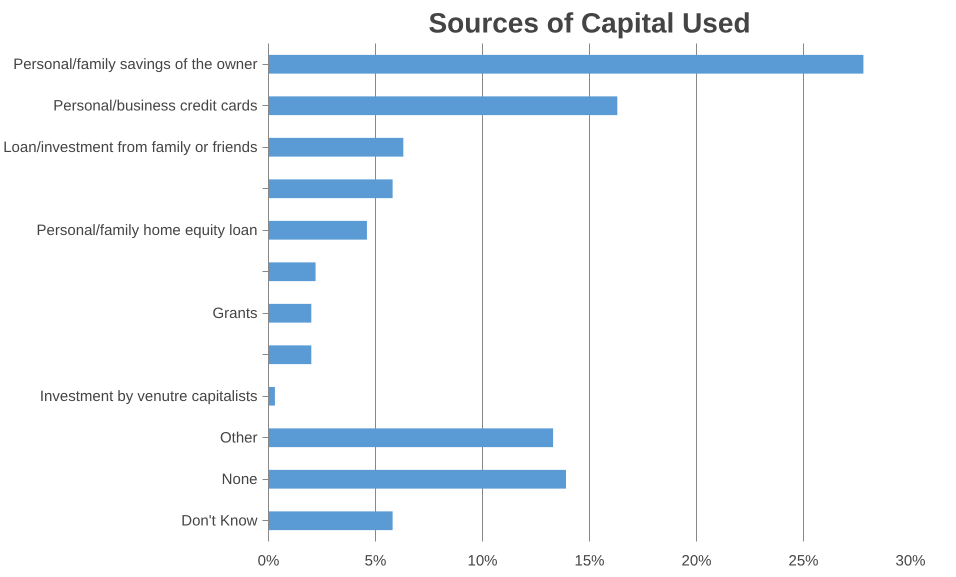 The image size is (956, 577). I want to click on x-tick-label: 0%, so click(269, 561).